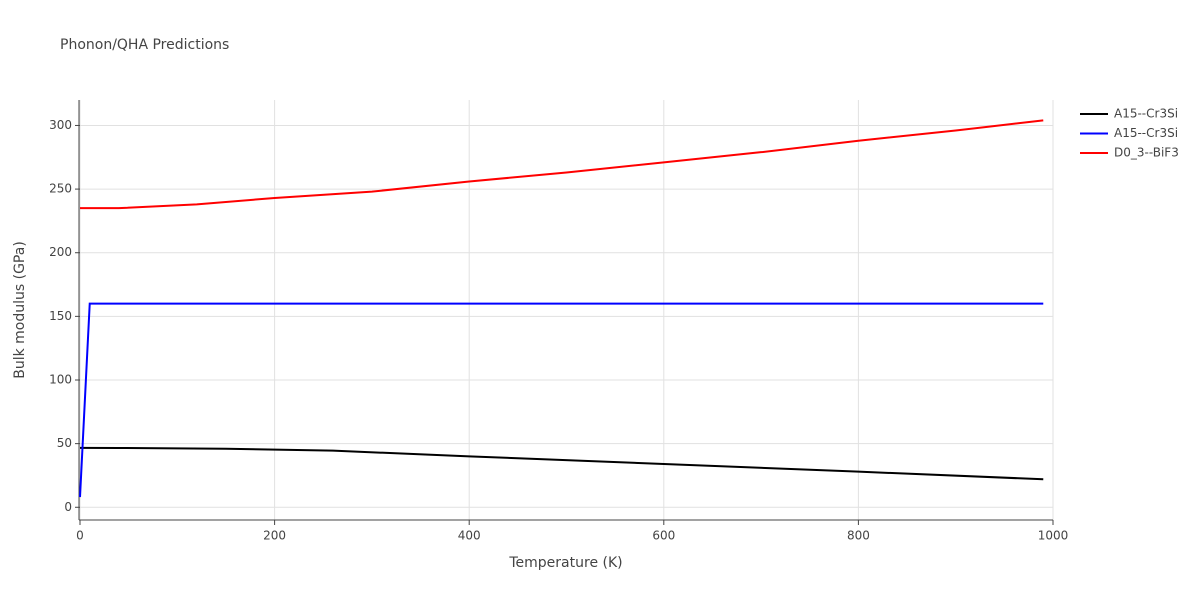  What do you see at coordinates (60, 125) in the screenshot?
I see `y-tick-label: 300` at bounding box center [60, 125].